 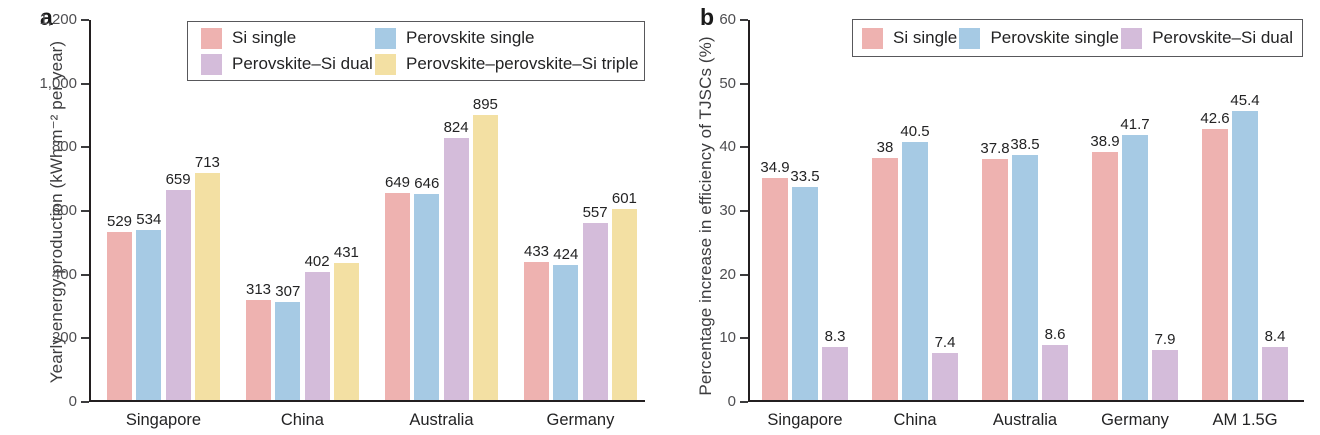 What do you see at coordinates (1245, 420) in the screenshot?
I see `x-category-label-am-1-5g: AM 1.5G` at bounding box center [1245, 420].